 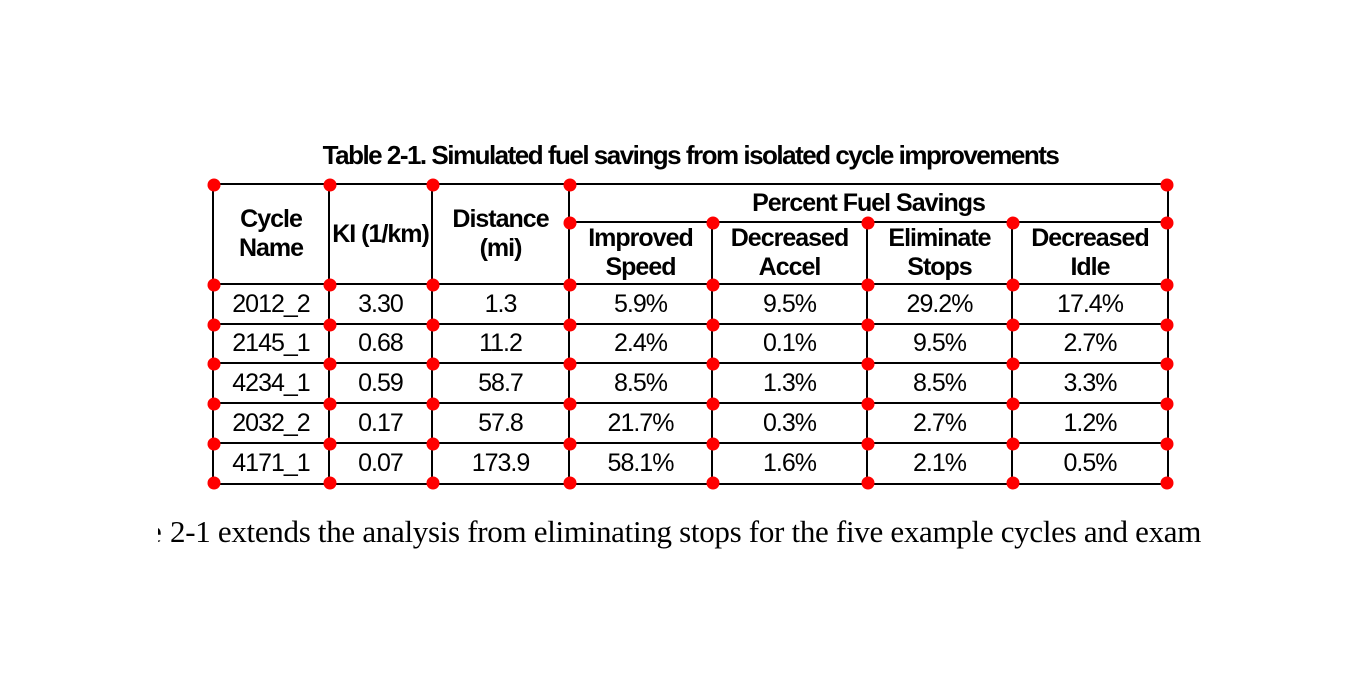 I want to click on table-cell: 21.7%, so click(x=641, y=424).